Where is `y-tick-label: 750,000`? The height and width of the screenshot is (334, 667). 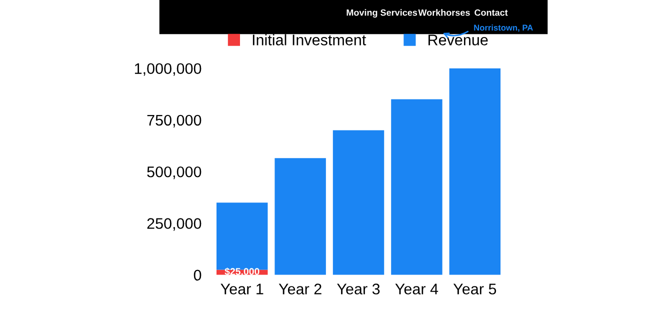
y-tick-label: 750,000 is located at coordinates (174, 121).